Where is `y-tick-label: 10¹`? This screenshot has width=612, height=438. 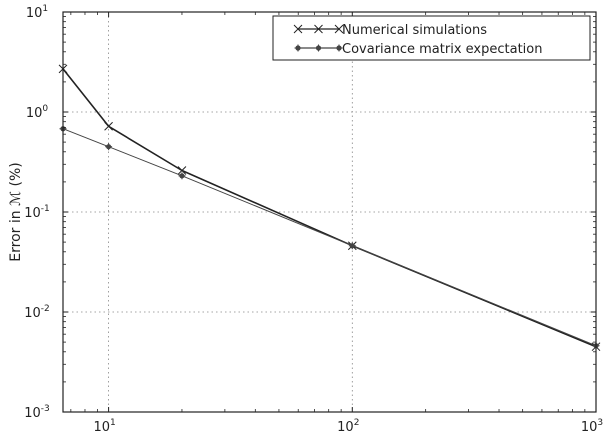 y-tick-label: 10¹ is located at coordinates (37, 12).